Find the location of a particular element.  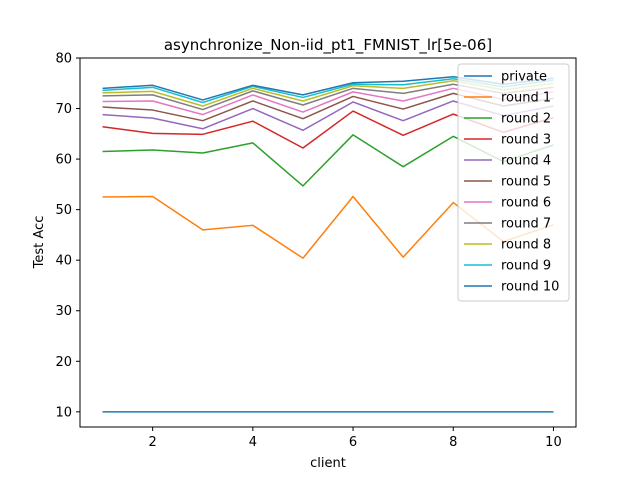

legend-entry: round 2 is located at coordinates (526, 119).